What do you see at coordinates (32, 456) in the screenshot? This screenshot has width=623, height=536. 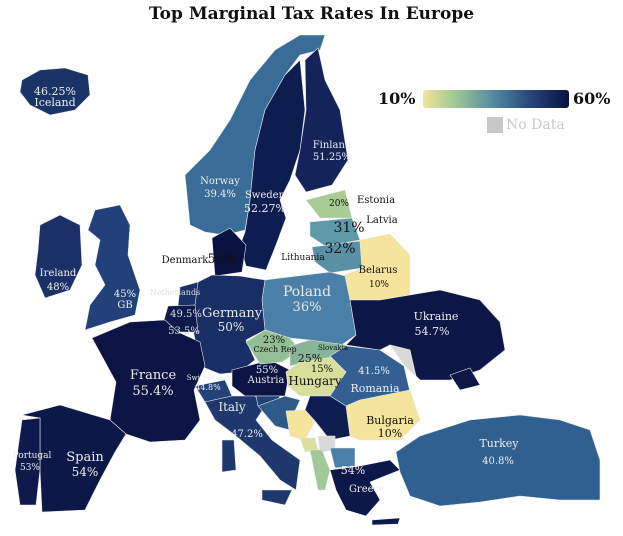 I see `country-name-portugal: Portugal` at bounding box center [32, 456].